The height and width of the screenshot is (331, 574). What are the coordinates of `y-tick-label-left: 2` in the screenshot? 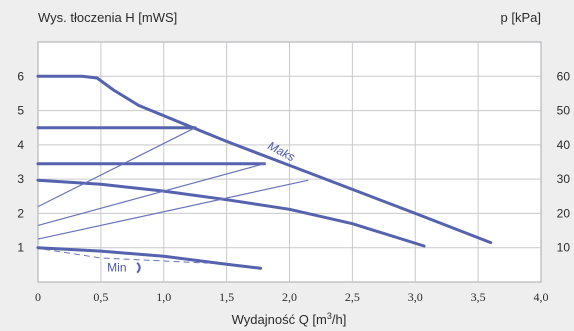 It's located at (20, 213).